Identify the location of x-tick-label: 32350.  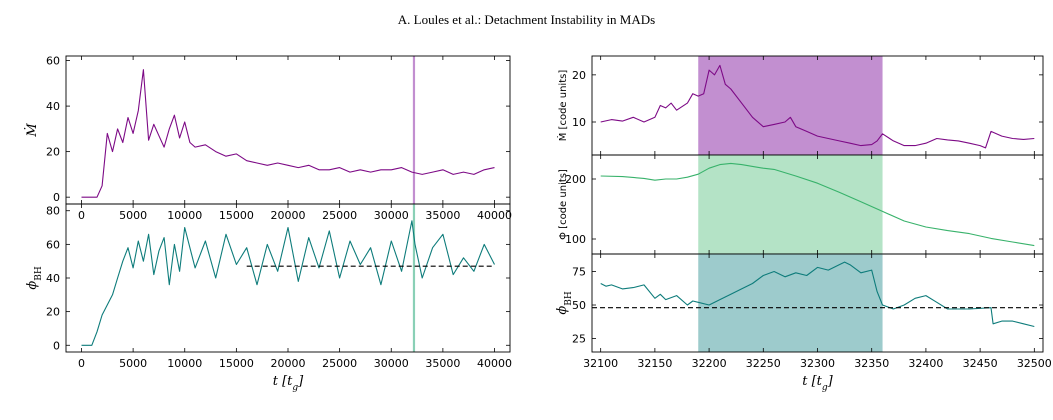
(871, 363).